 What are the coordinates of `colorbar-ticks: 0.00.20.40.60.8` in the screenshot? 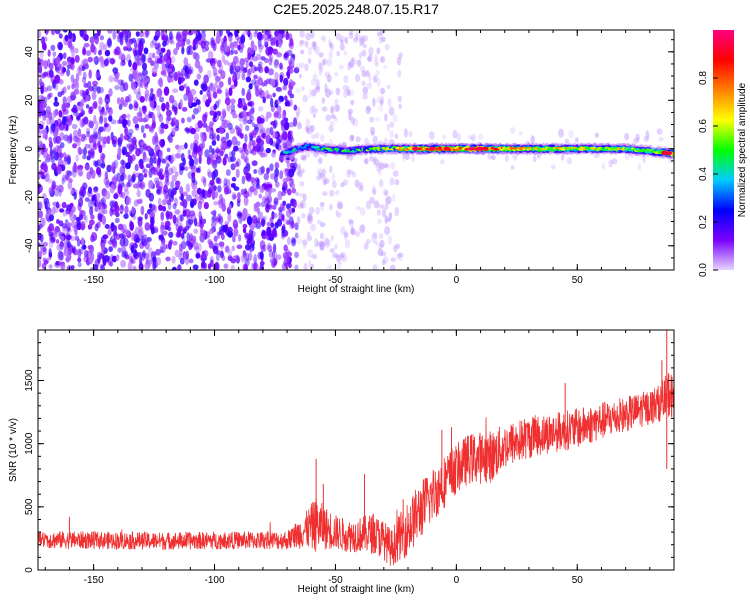 It's located at (708, 174).